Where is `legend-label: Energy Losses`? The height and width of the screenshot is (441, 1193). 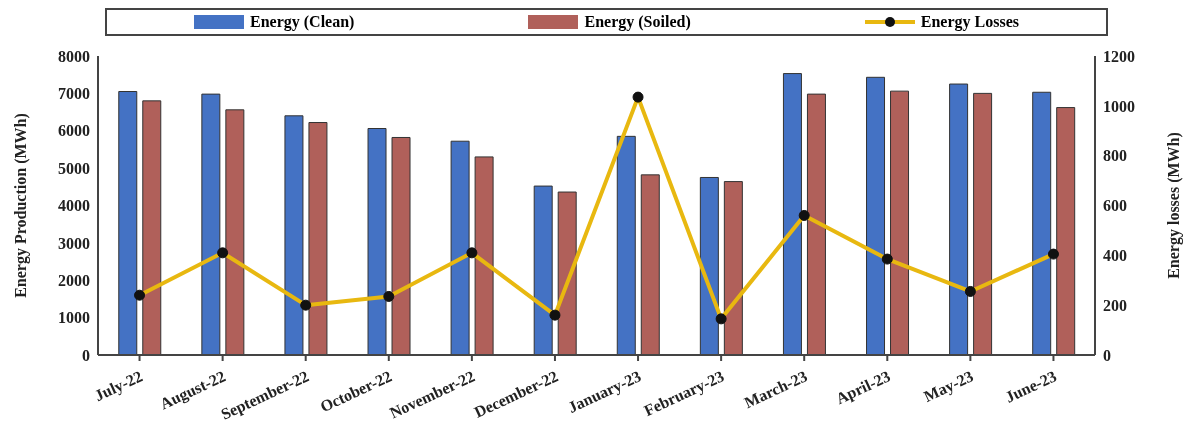 legend-label: Energy Losses is located at coordinates (969, 22).